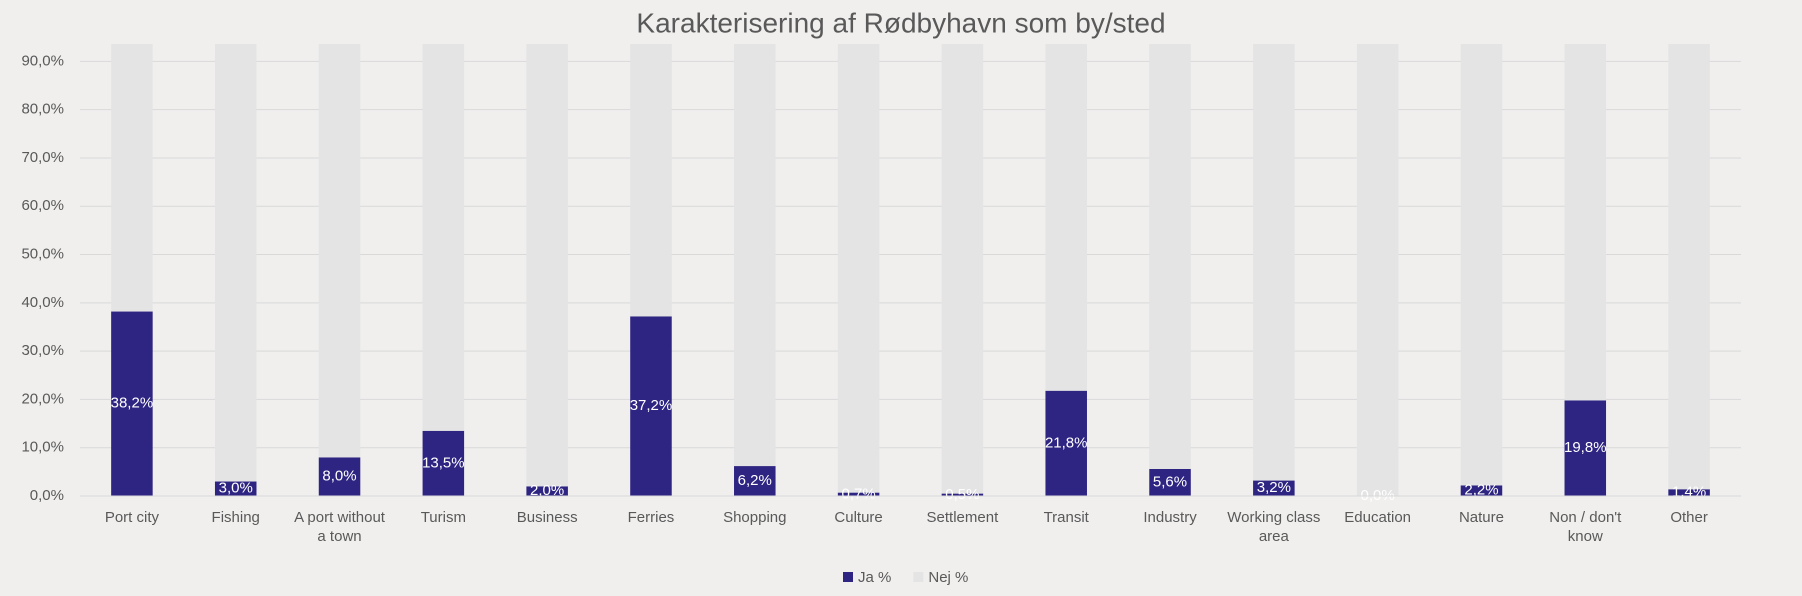 This screenshot has height=596, width=1802. I want to click on data-label: 8,0%, so click(339, 476).